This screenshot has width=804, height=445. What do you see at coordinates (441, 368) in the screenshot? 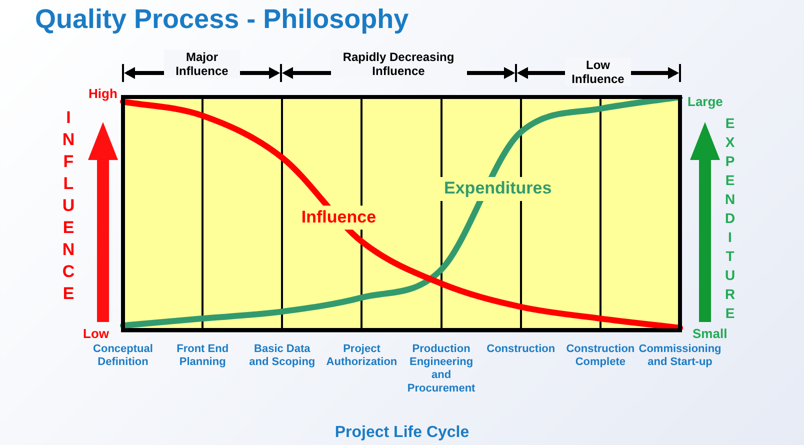
I see `x-tick-label: Production Engineering and Procurement` at bounding box center [441, 368].